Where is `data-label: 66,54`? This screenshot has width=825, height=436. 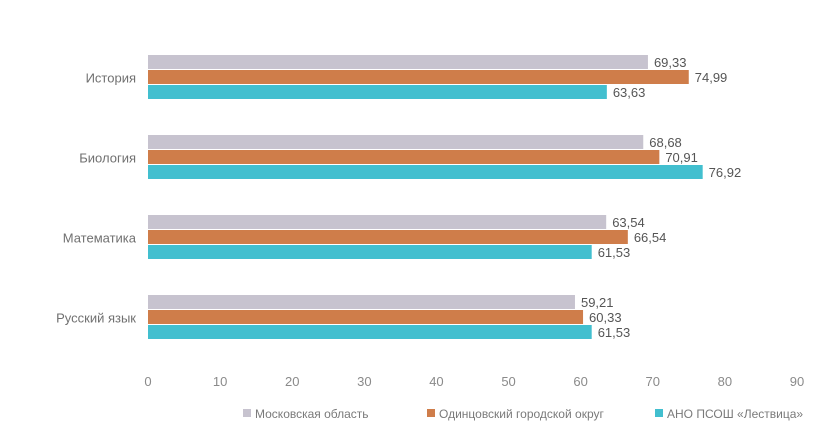
data-label: 66,54 is located at coordinates (650, 237).